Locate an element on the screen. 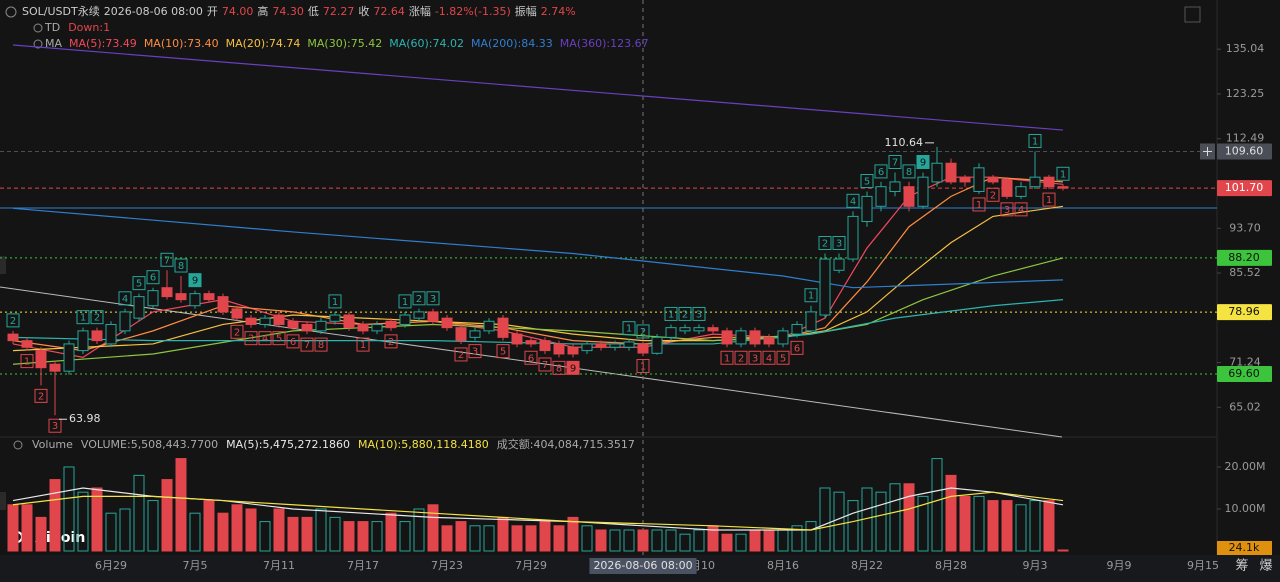 This screenshot has height=582, width=1280. legend-entry: MA(5):73.49 is located at coordinates (103, 43).